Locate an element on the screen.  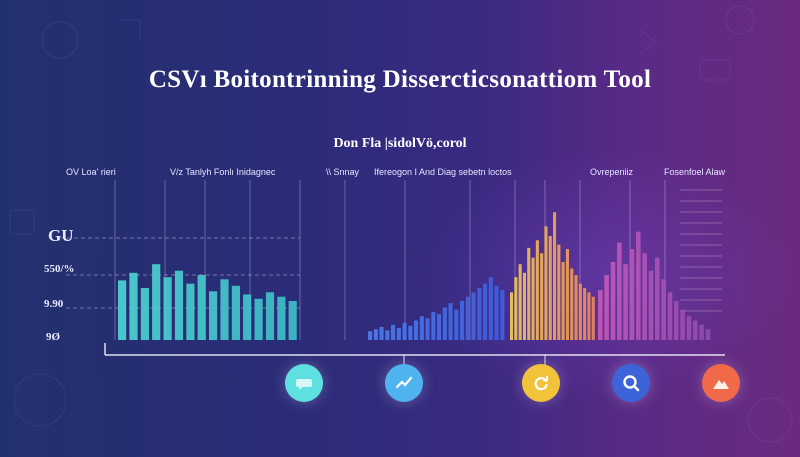
y-tick-label-2: 550/% is located at coordinates (59, 269).